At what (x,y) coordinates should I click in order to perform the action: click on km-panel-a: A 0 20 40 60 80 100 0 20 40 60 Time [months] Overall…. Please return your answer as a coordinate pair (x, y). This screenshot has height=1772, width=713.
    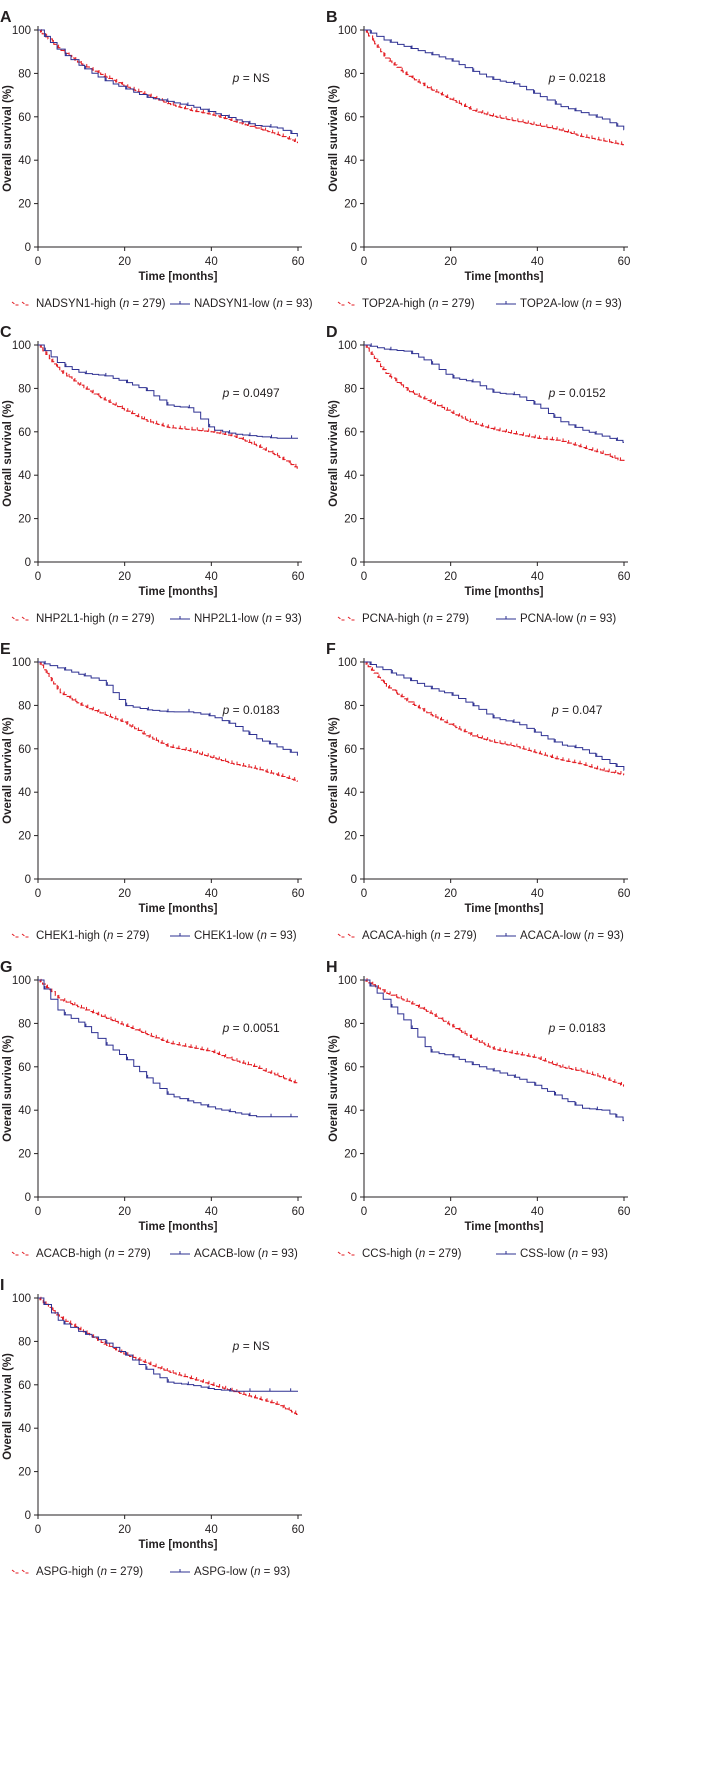
    Looking at the image, I should click on (178, 175).